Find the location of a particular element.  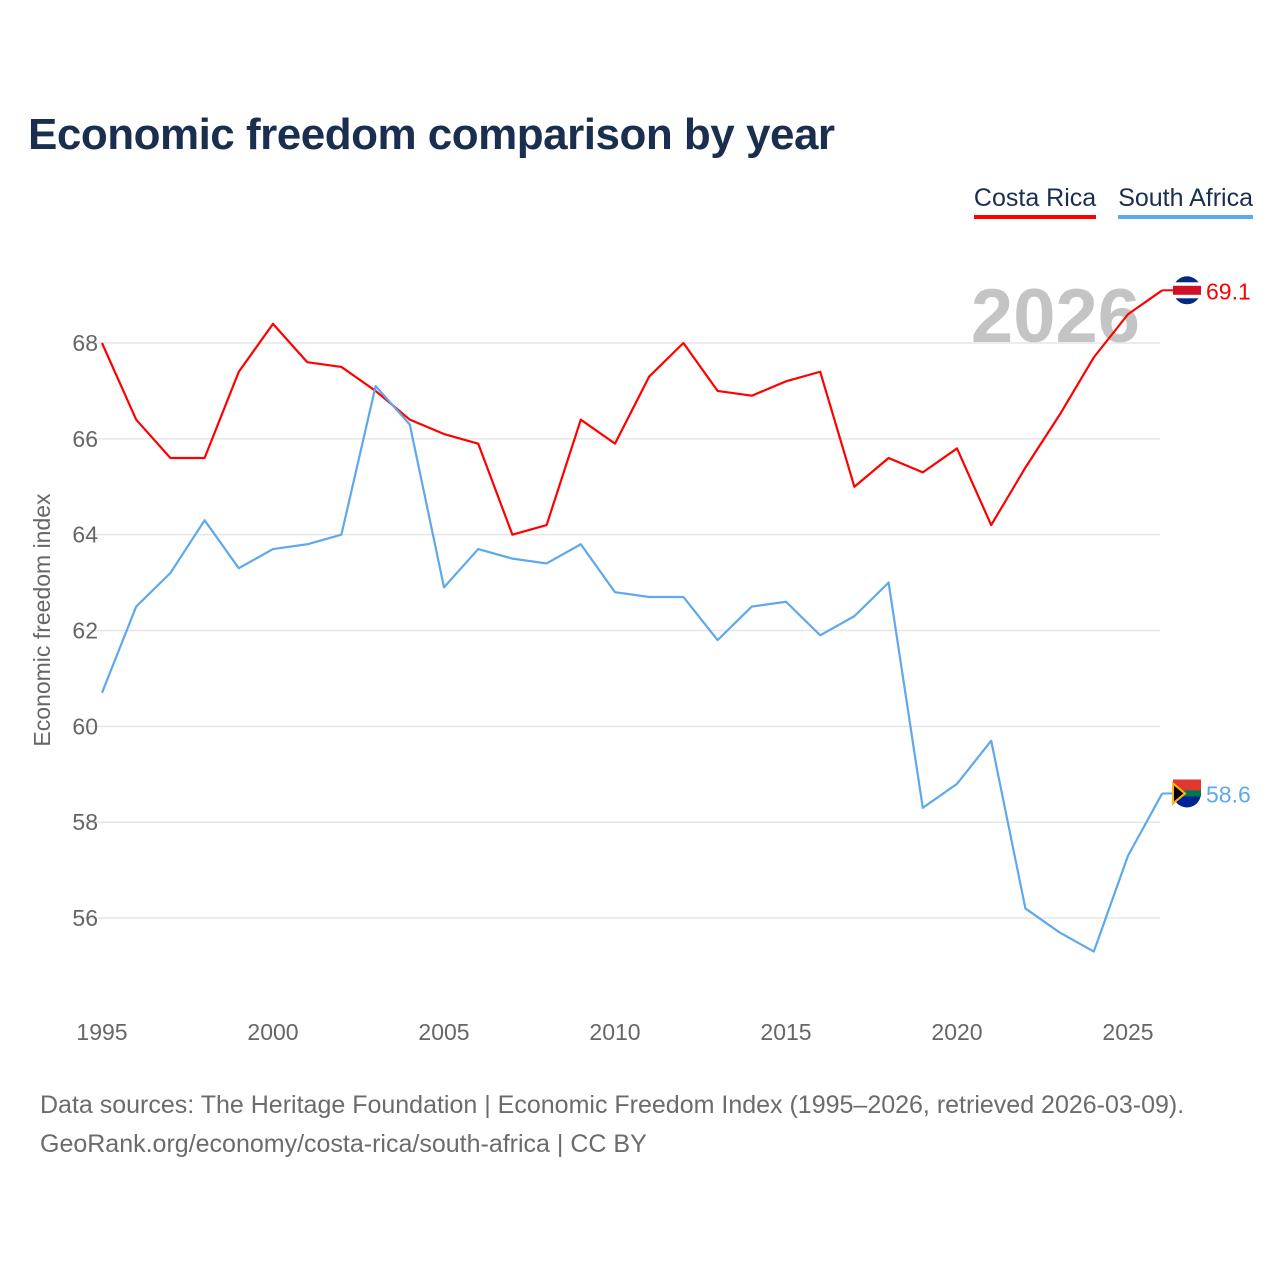

y-tick-label: 58 is located at coordinates (85, 822).